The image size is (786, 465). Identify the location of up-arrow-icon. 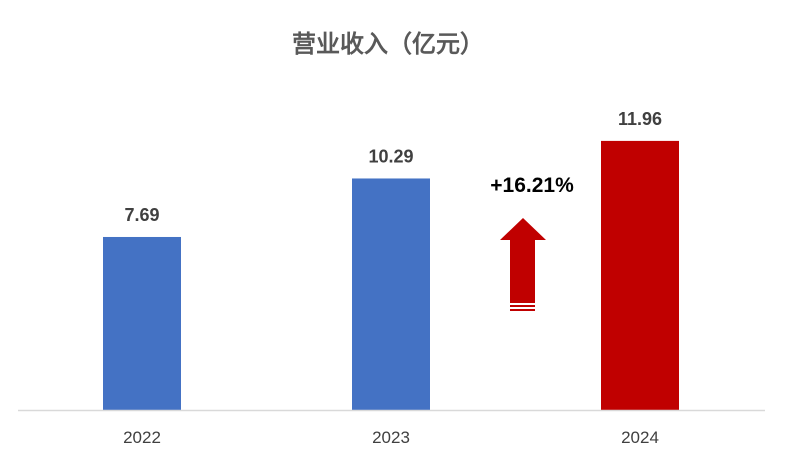
(523, 264).